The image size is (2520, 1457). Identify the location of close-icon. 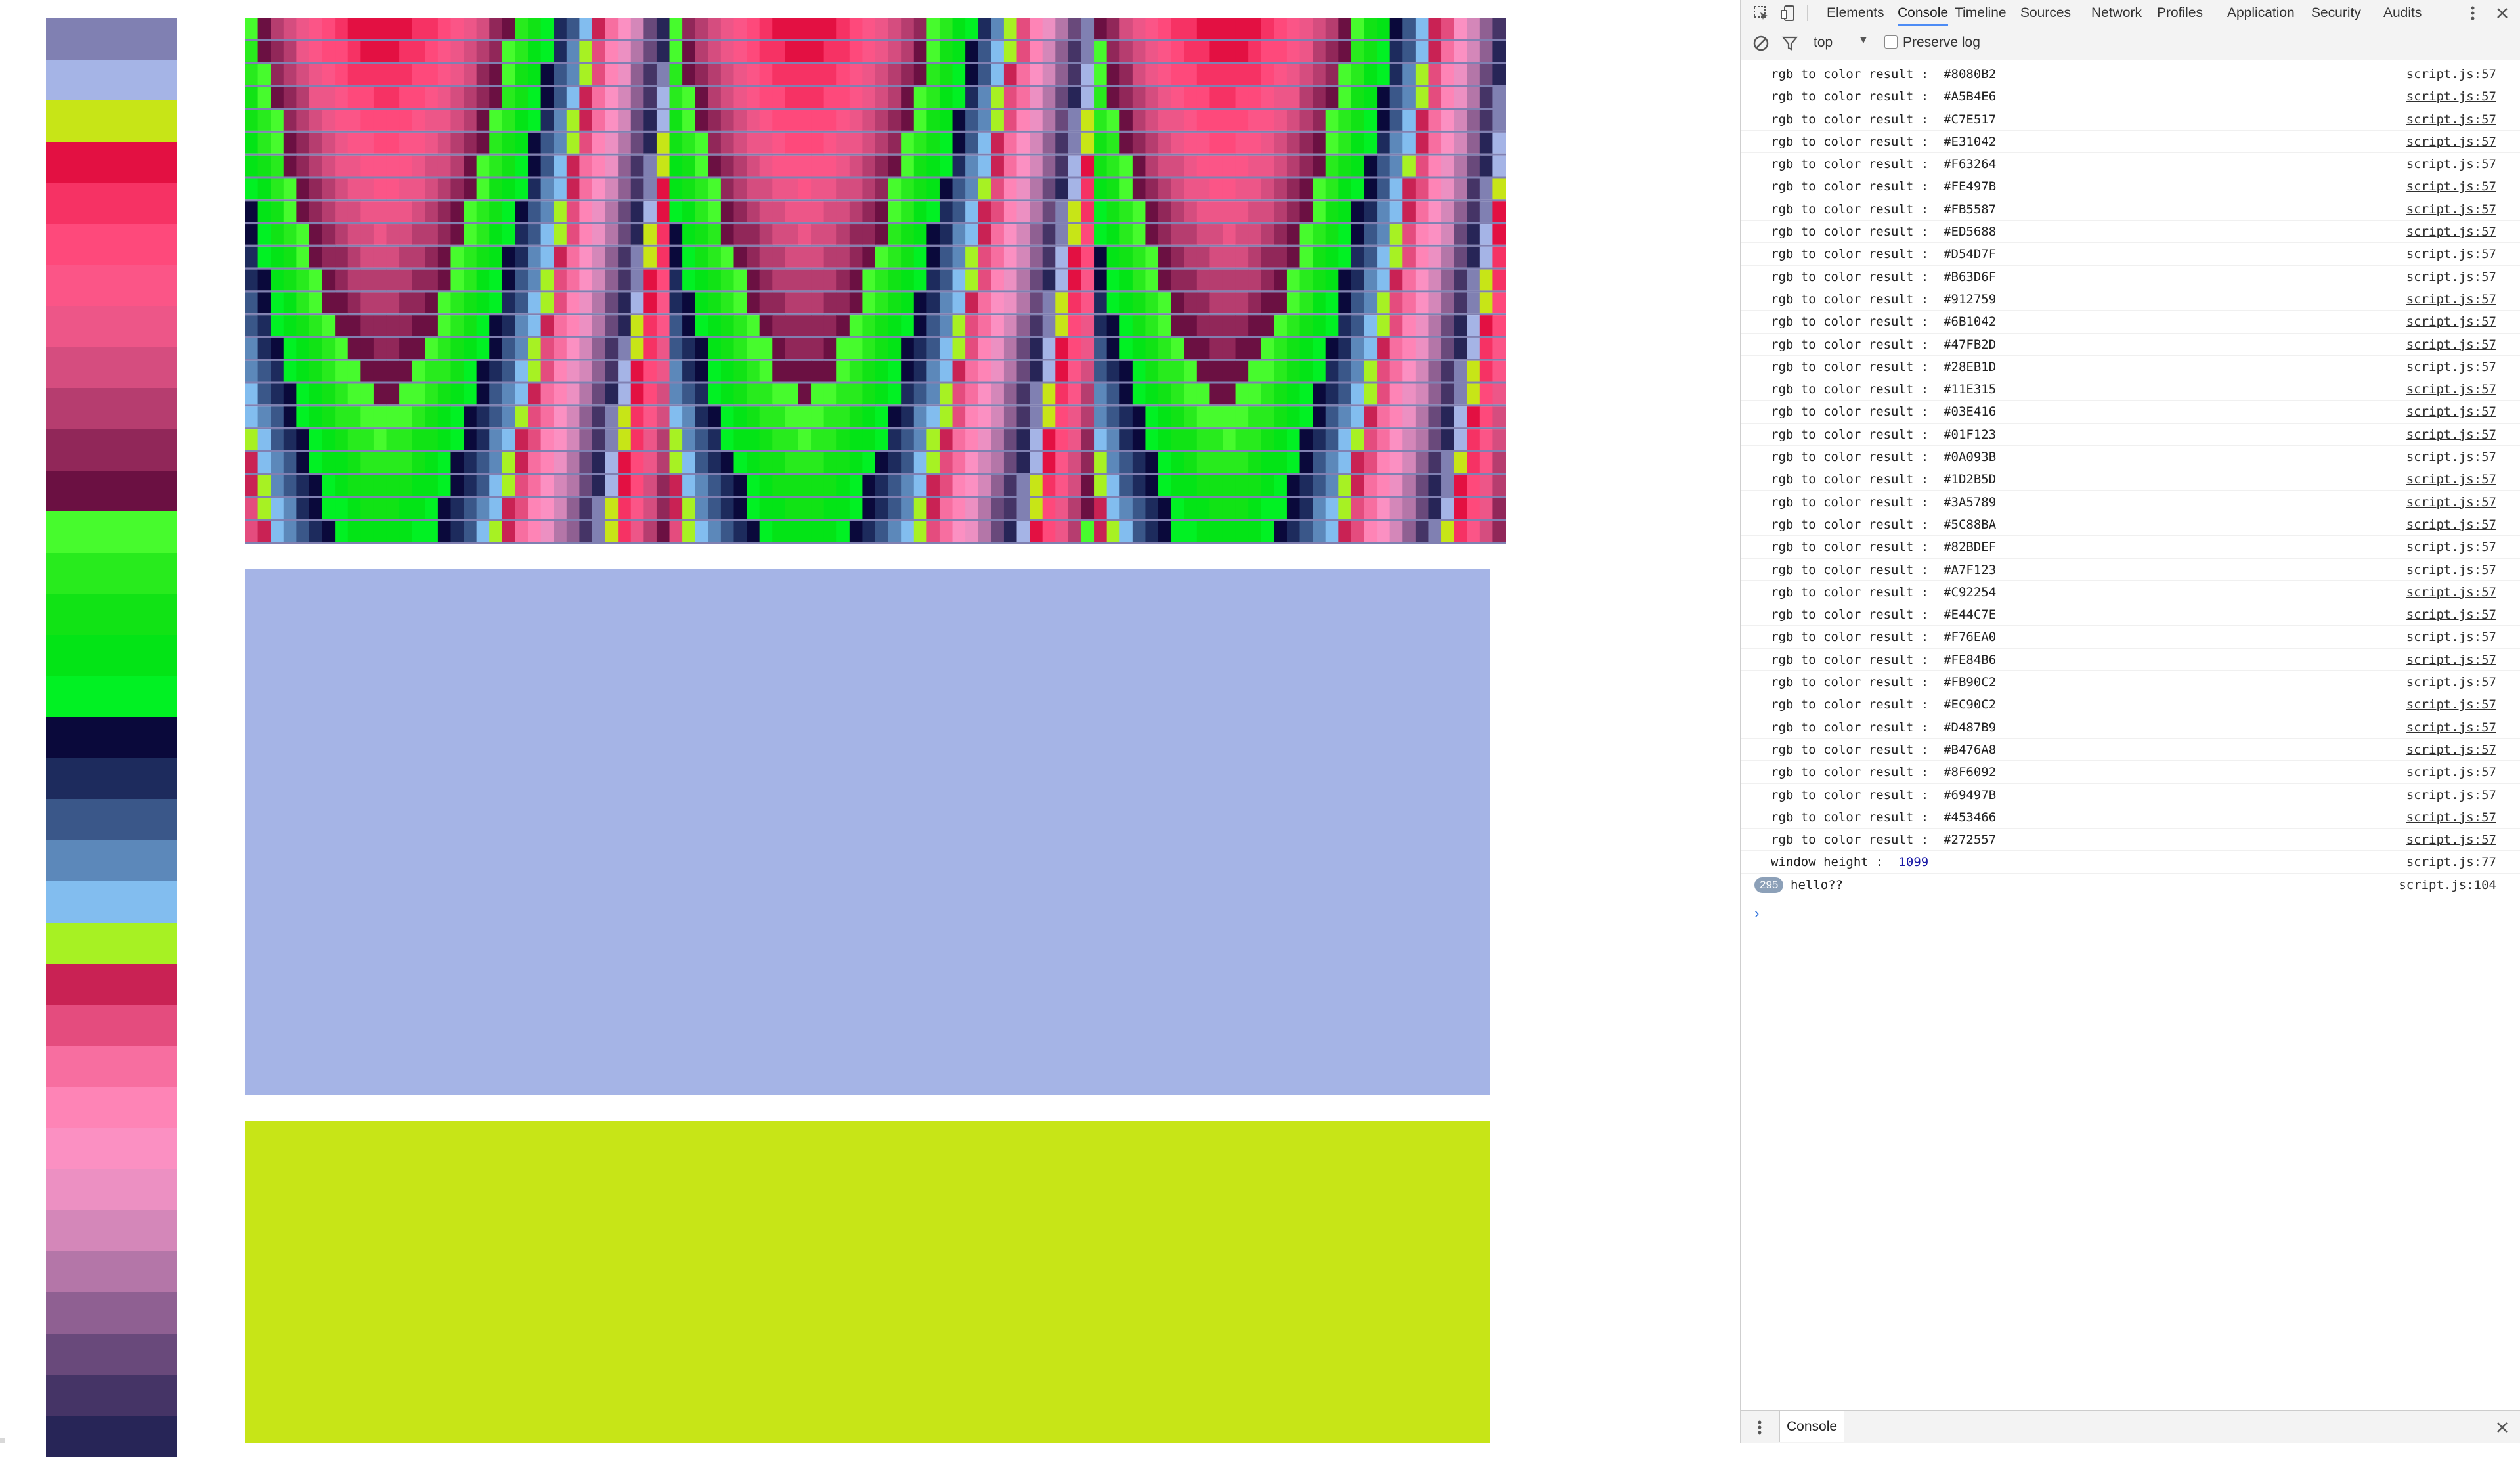
(2502, 13).